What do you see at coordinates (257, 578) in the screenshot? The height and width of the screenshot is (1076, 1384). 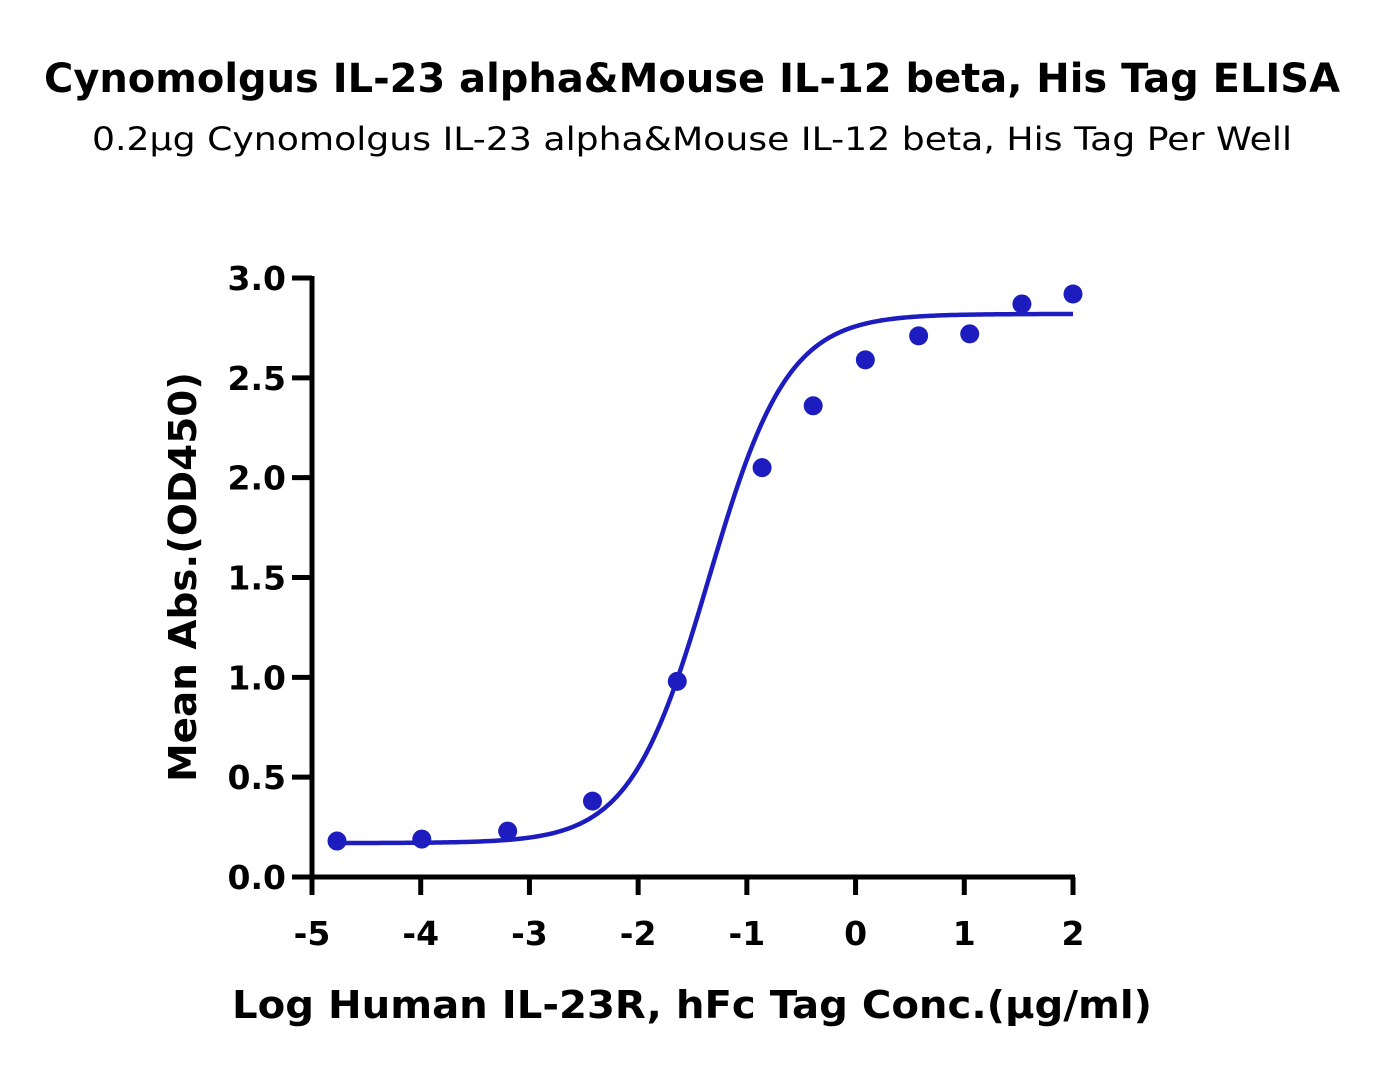 I see `y-tick-label: 1.5` at bounding box center [257, 578].